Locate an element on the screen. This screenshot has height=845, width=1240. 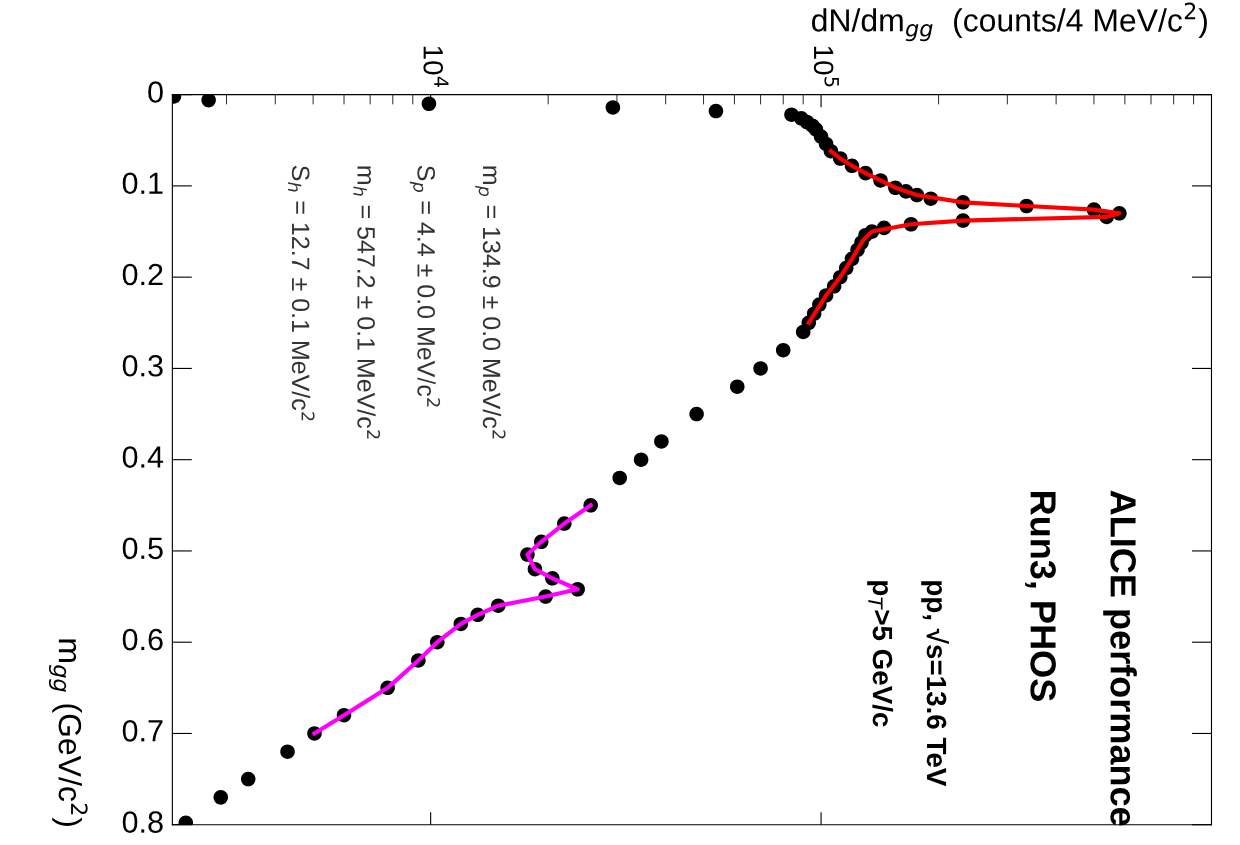
y-tick-label: 0.8 is located at coordinates (142, 822).